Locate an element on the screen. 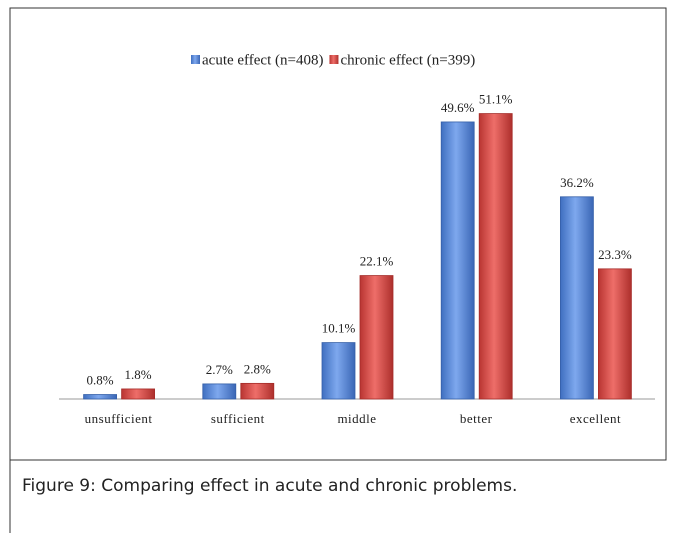  data-label: 1.8% is located at coordinates (138, 374).